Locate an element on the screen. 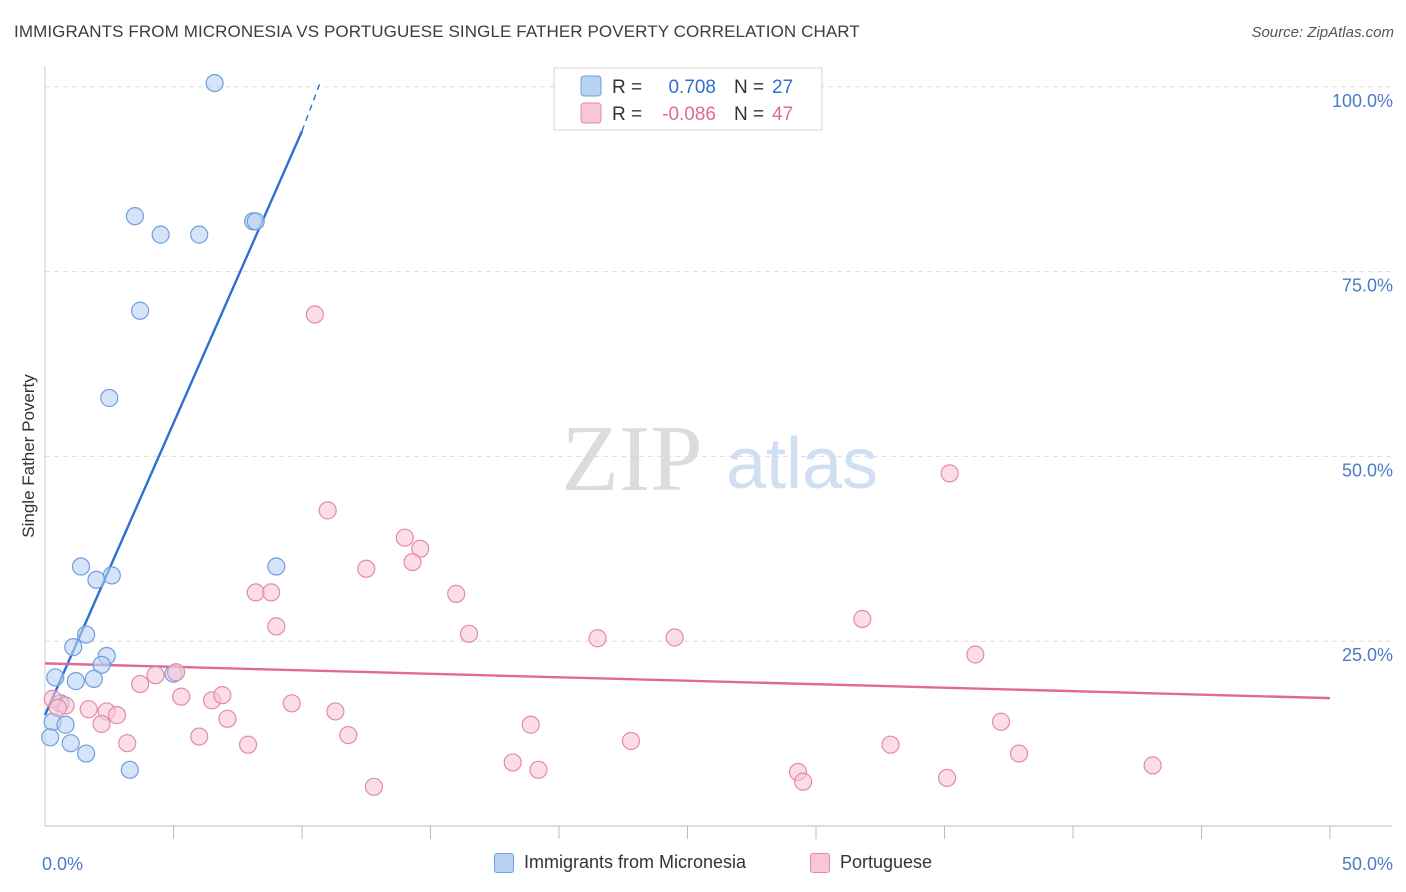 This screenshot has width=1406, height=892. y-tick-label-50: 50.0% is located at coordinates (1367, 470).